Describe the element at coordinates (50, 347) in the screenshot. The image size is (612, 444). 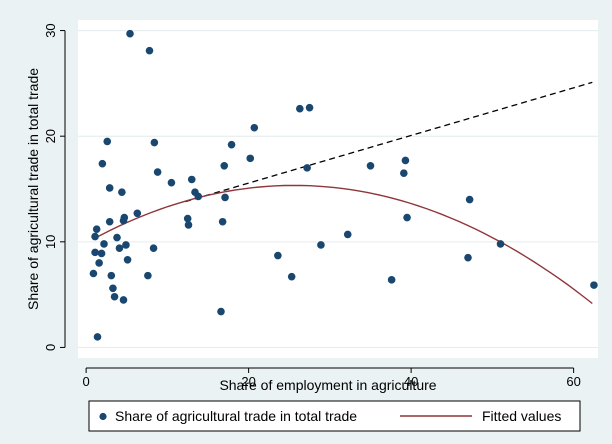
I see `y-tick-label: 0` at that location.